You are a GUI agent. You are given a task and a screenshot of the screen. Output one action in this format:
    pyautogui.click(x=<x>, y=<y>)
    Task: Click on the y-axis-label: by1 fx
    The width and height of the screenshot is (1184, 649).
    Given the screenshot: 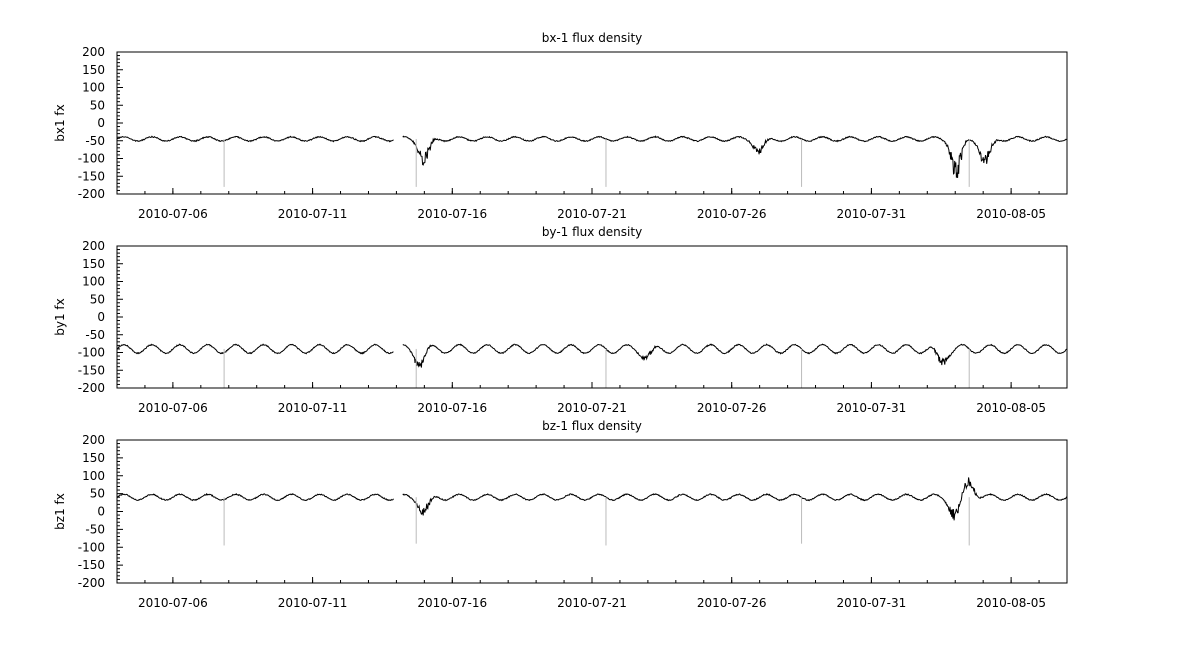 What is the action you would take?
    pyautogui.click(x=60, y=317)
    